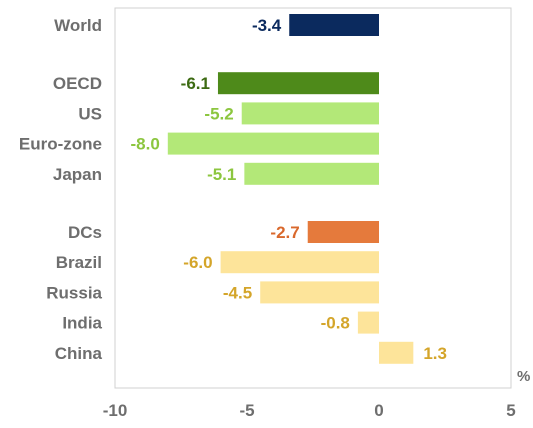 The image size is (533, 428). I want to click on bar-euro-zone, so click(273, 143).